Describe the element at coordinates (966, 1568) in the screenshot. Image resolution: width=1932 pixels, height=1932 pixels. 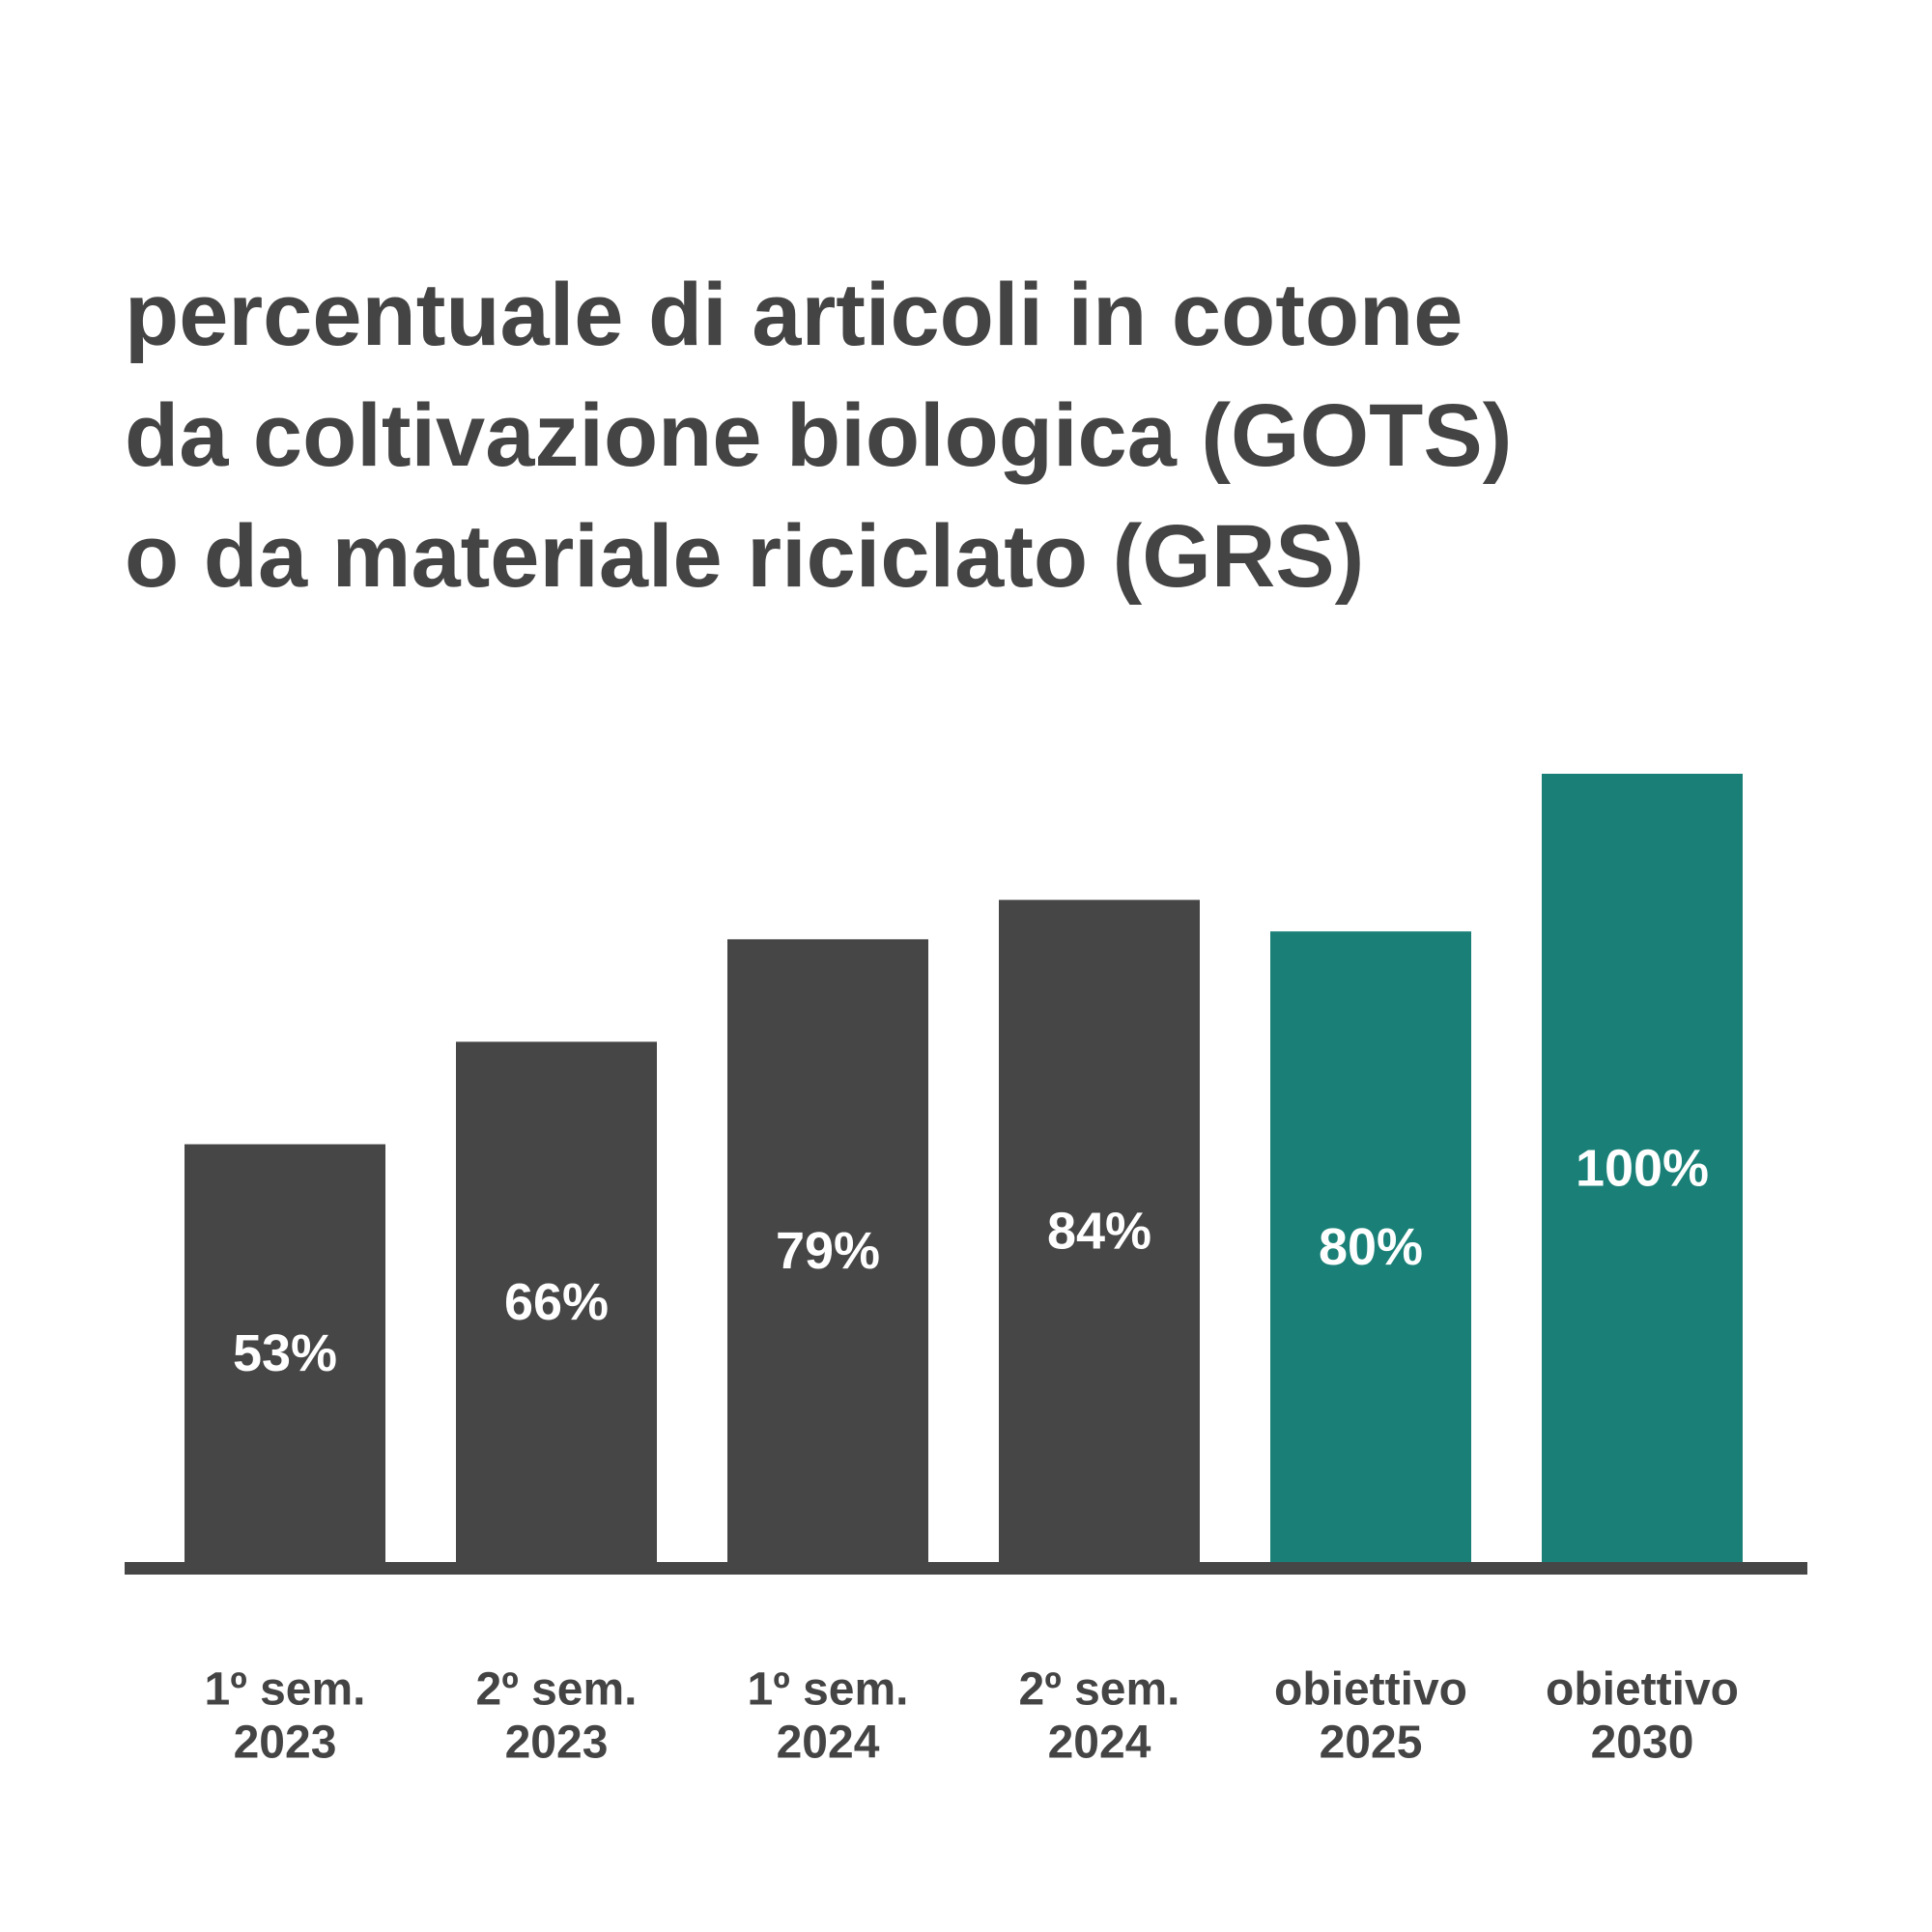
I see `axis-line` at that location.